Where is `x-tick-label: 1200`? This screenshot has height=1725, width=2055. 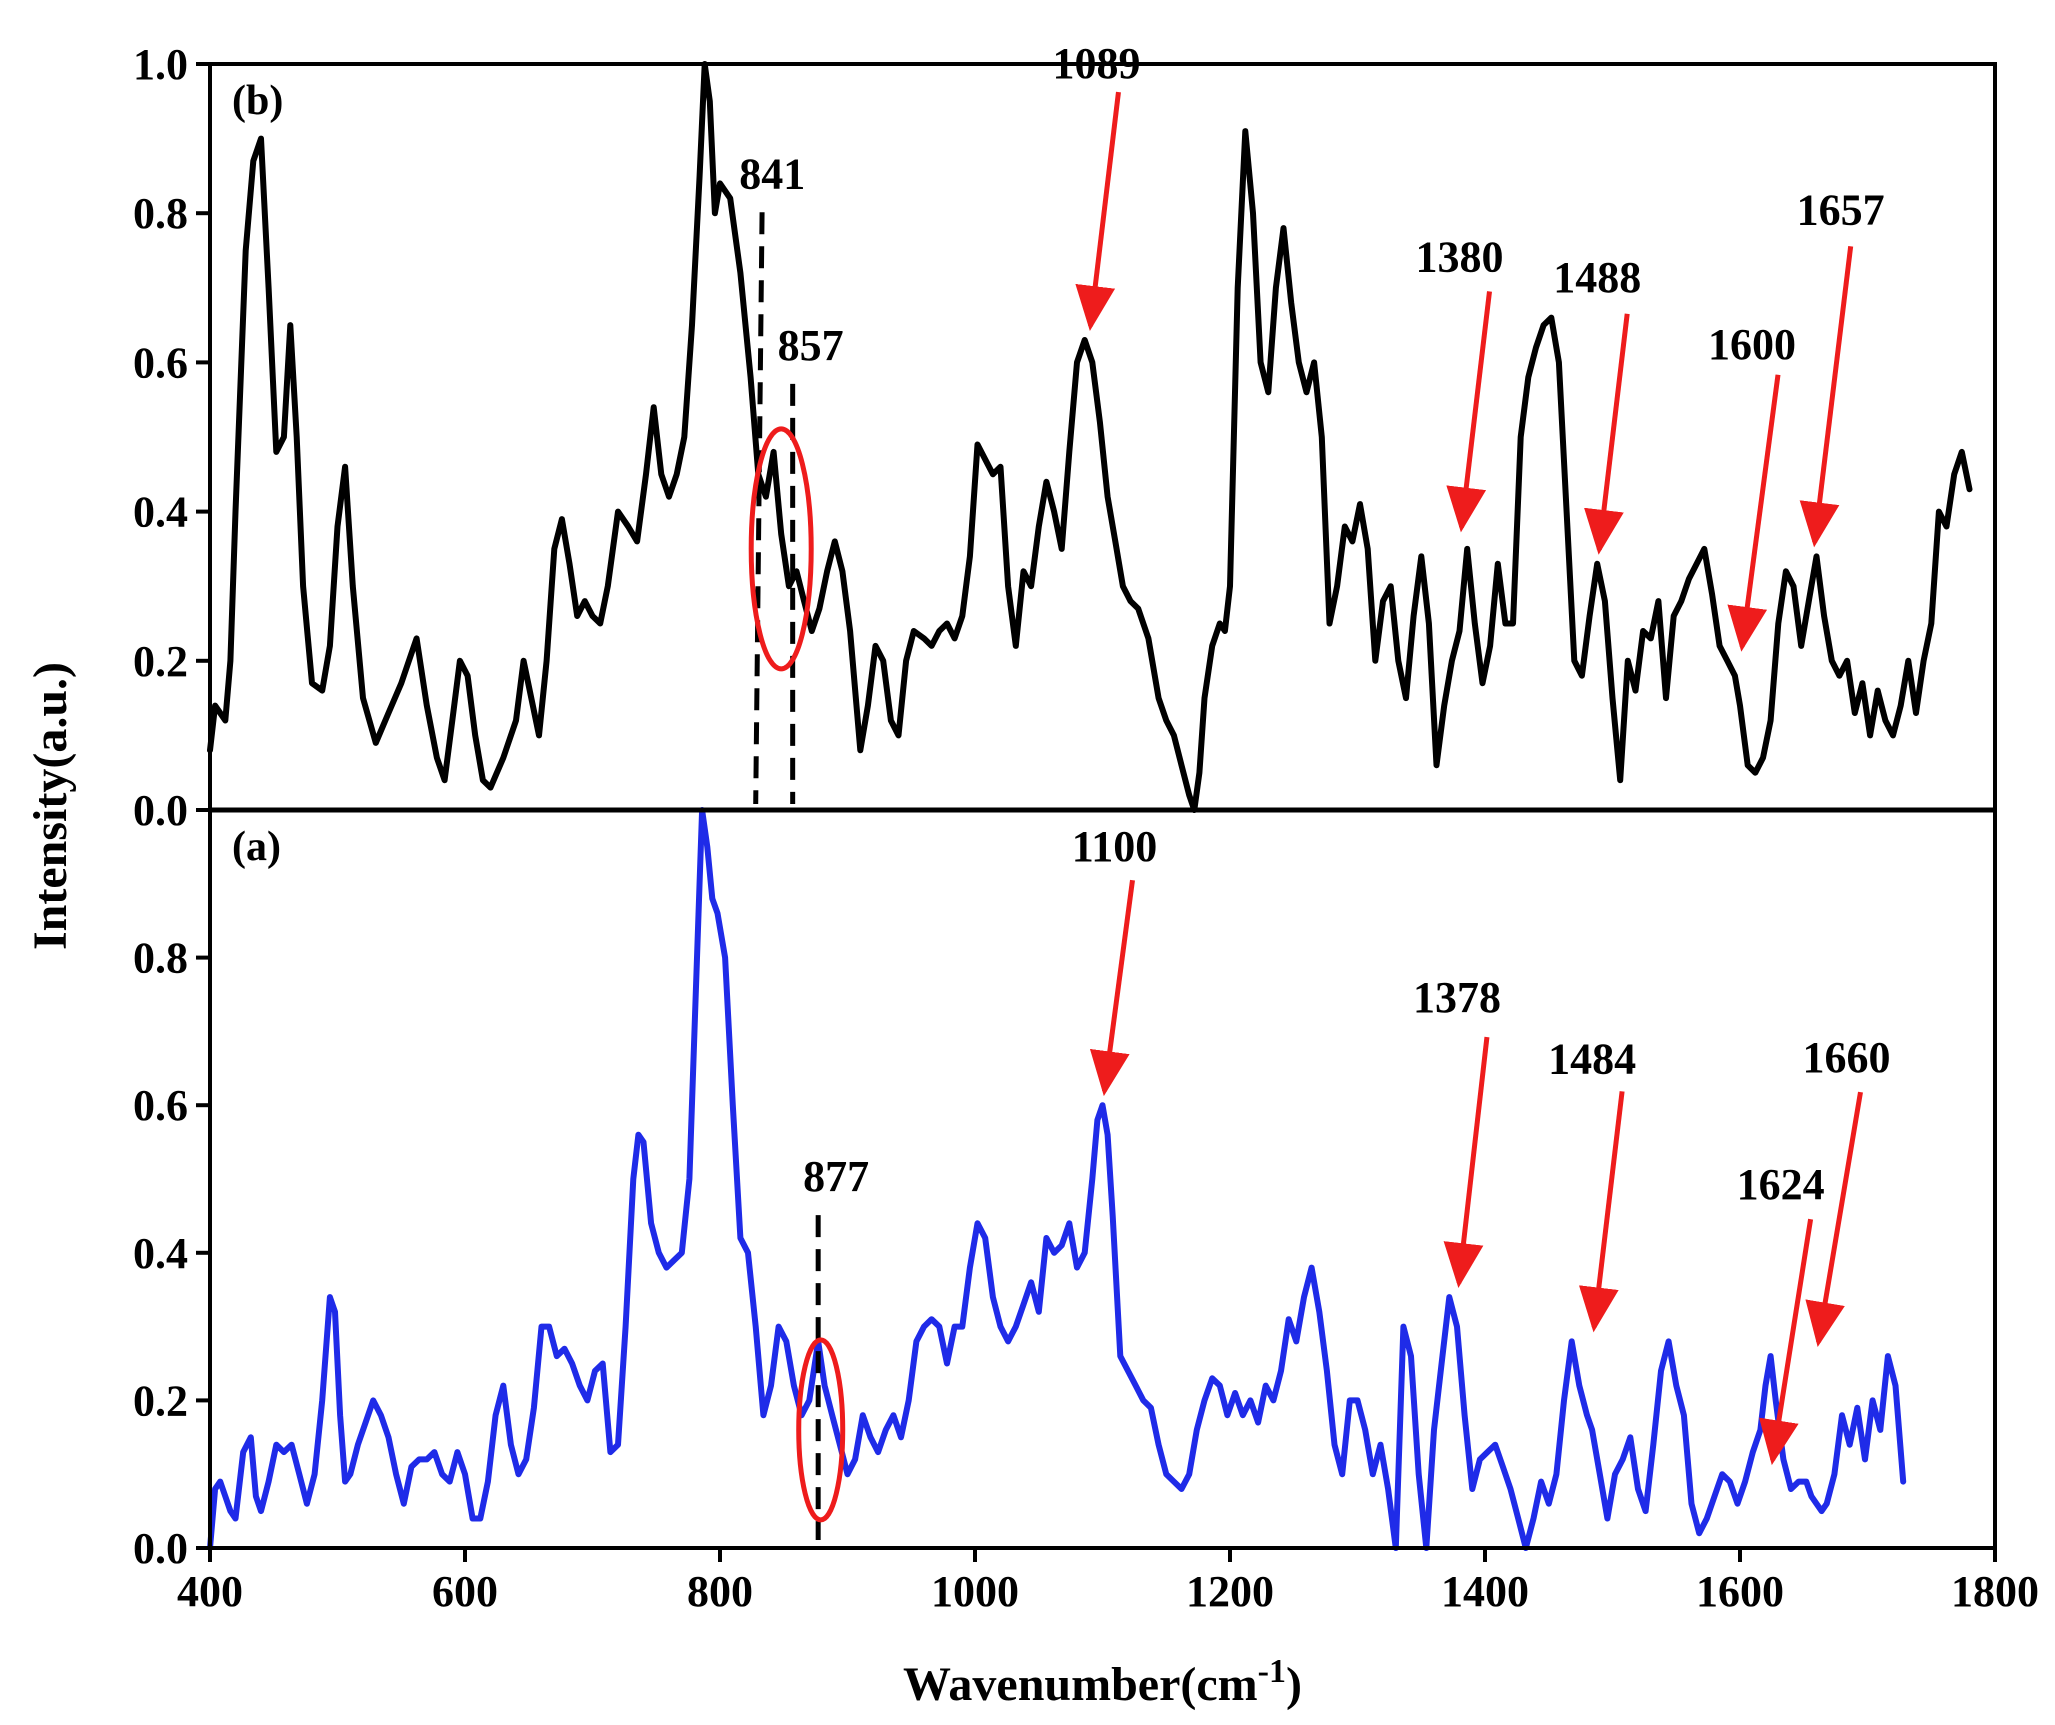
x-tick-label: 1200 is located at coordinates (1230, 1591).